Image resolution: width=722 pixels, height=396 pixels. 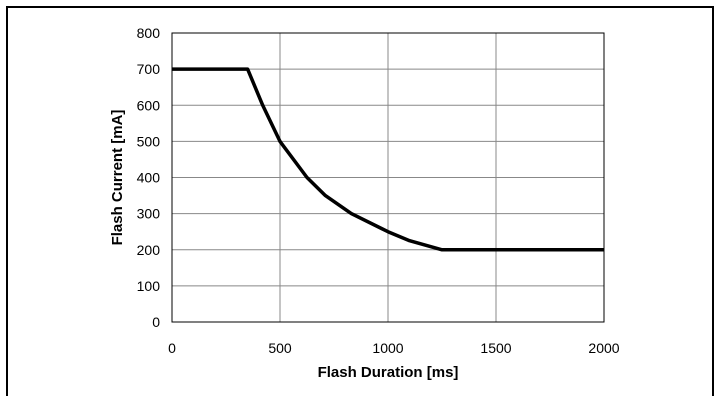 What do you see at coordinates (280, 348) in the screenshot?
I see `x-tick-label: 500` at bounding box center [280, 348].